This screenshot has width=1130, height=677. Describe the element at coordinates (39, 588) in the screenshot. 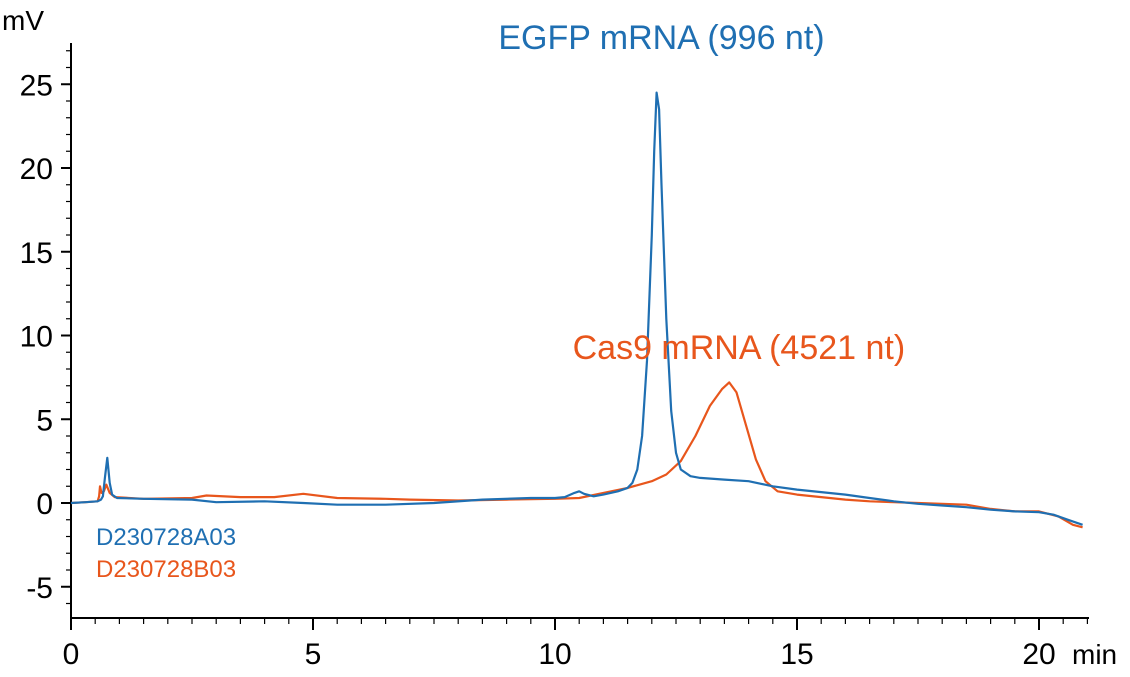

I see `y-tick-label: -5` at that location.